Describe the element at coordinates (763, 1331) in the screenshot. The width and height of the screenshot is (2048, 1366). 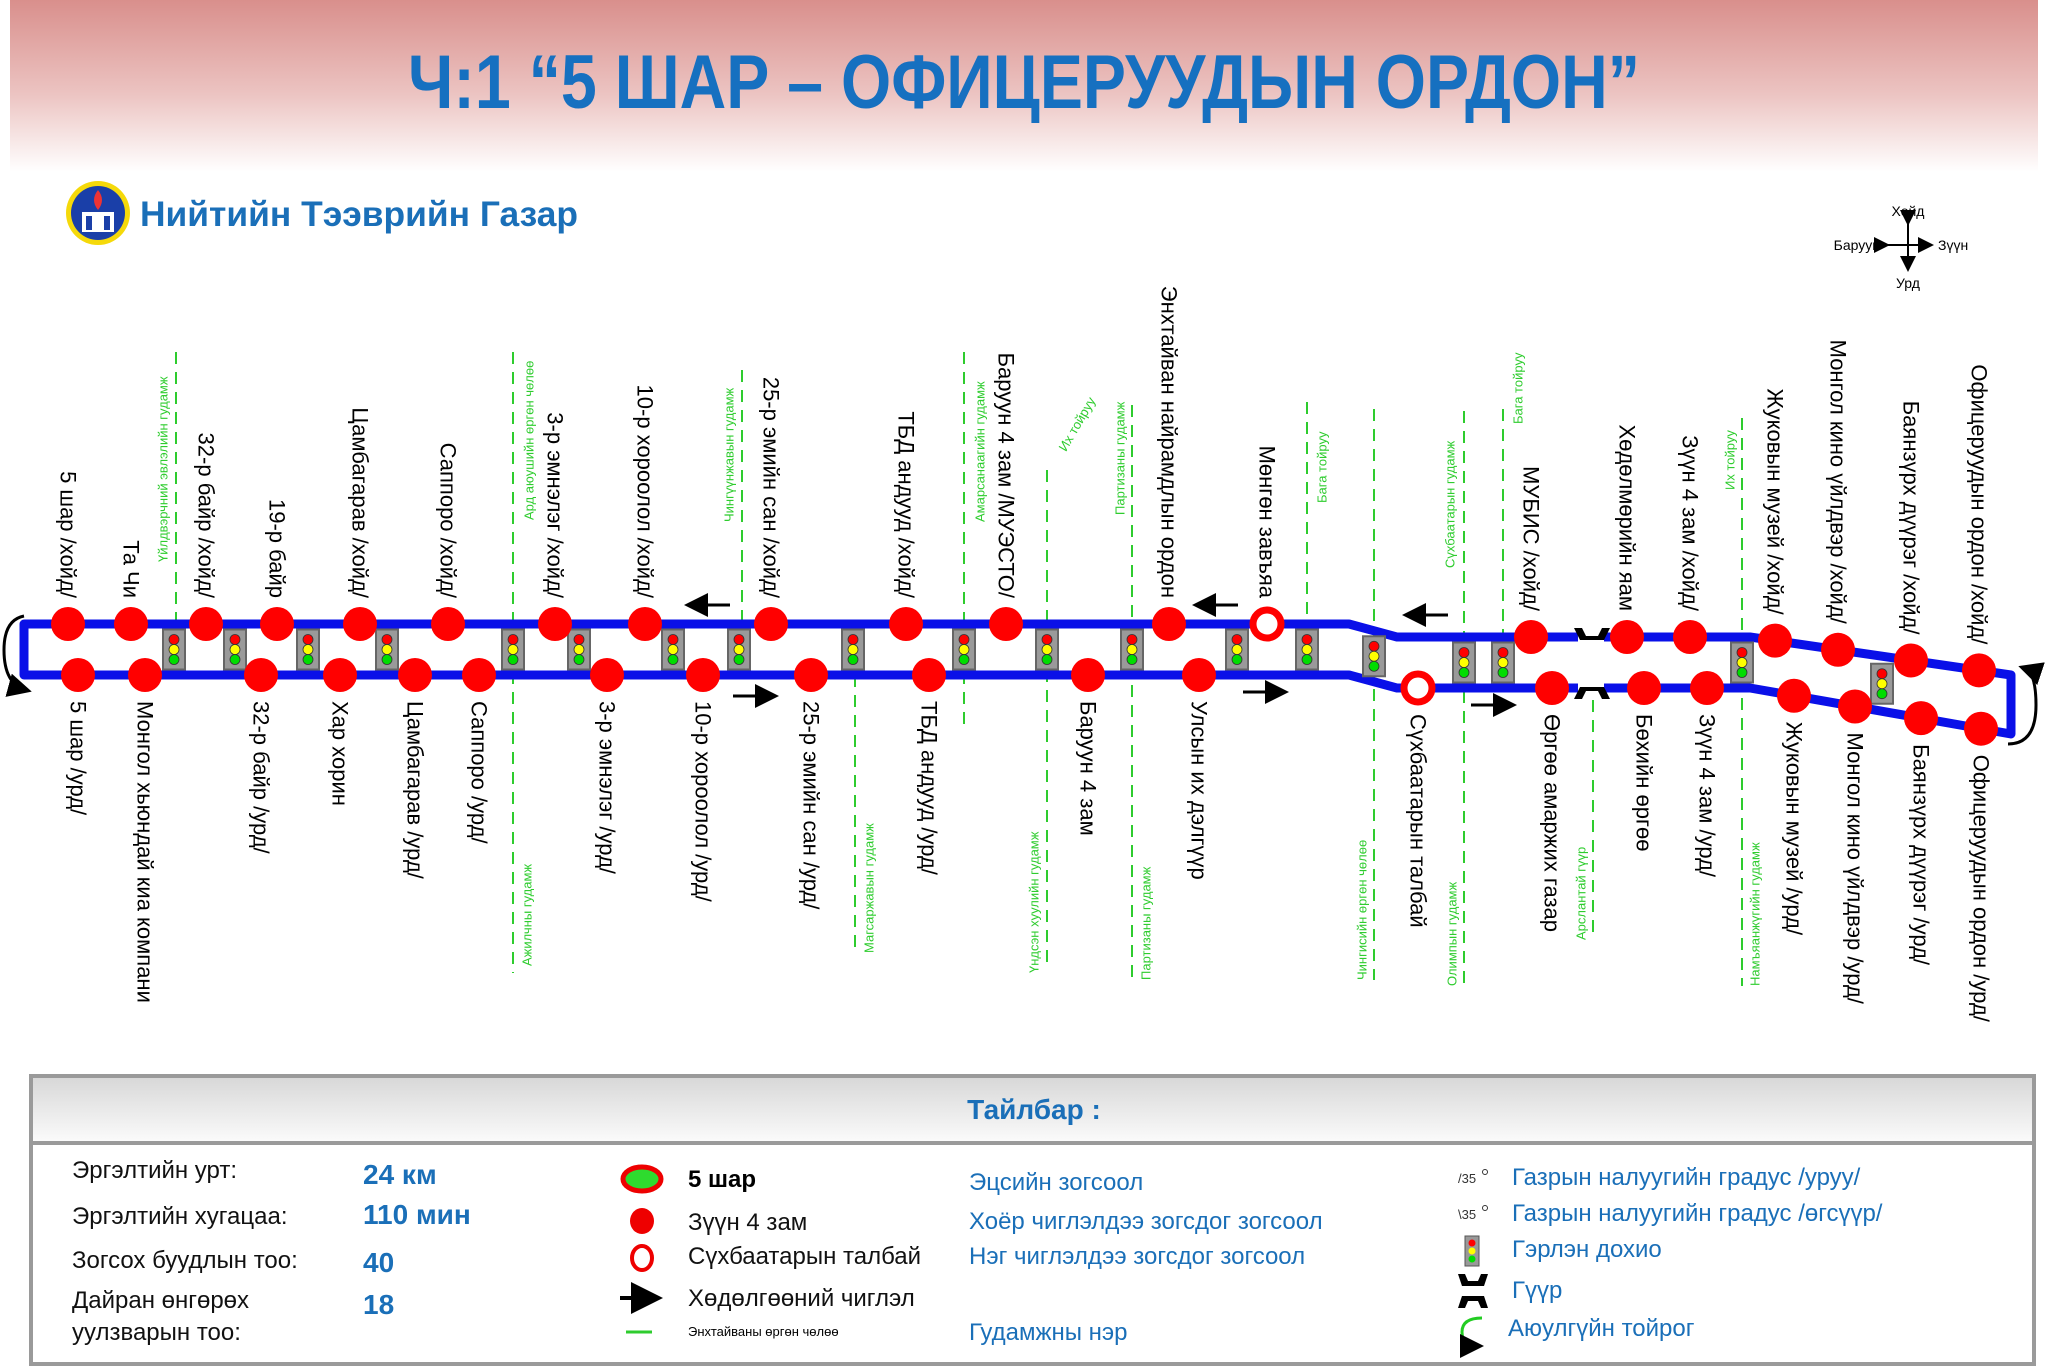
I see `legend-symbol-label: Энхтайваны өргөн чөлөө` at that location.